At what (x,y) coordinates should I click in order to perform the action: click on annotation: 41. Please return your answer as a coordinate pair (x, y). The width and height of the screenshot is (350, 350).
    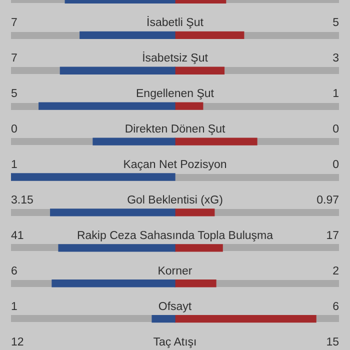
    Looking at the image, I should click on (17, 236).